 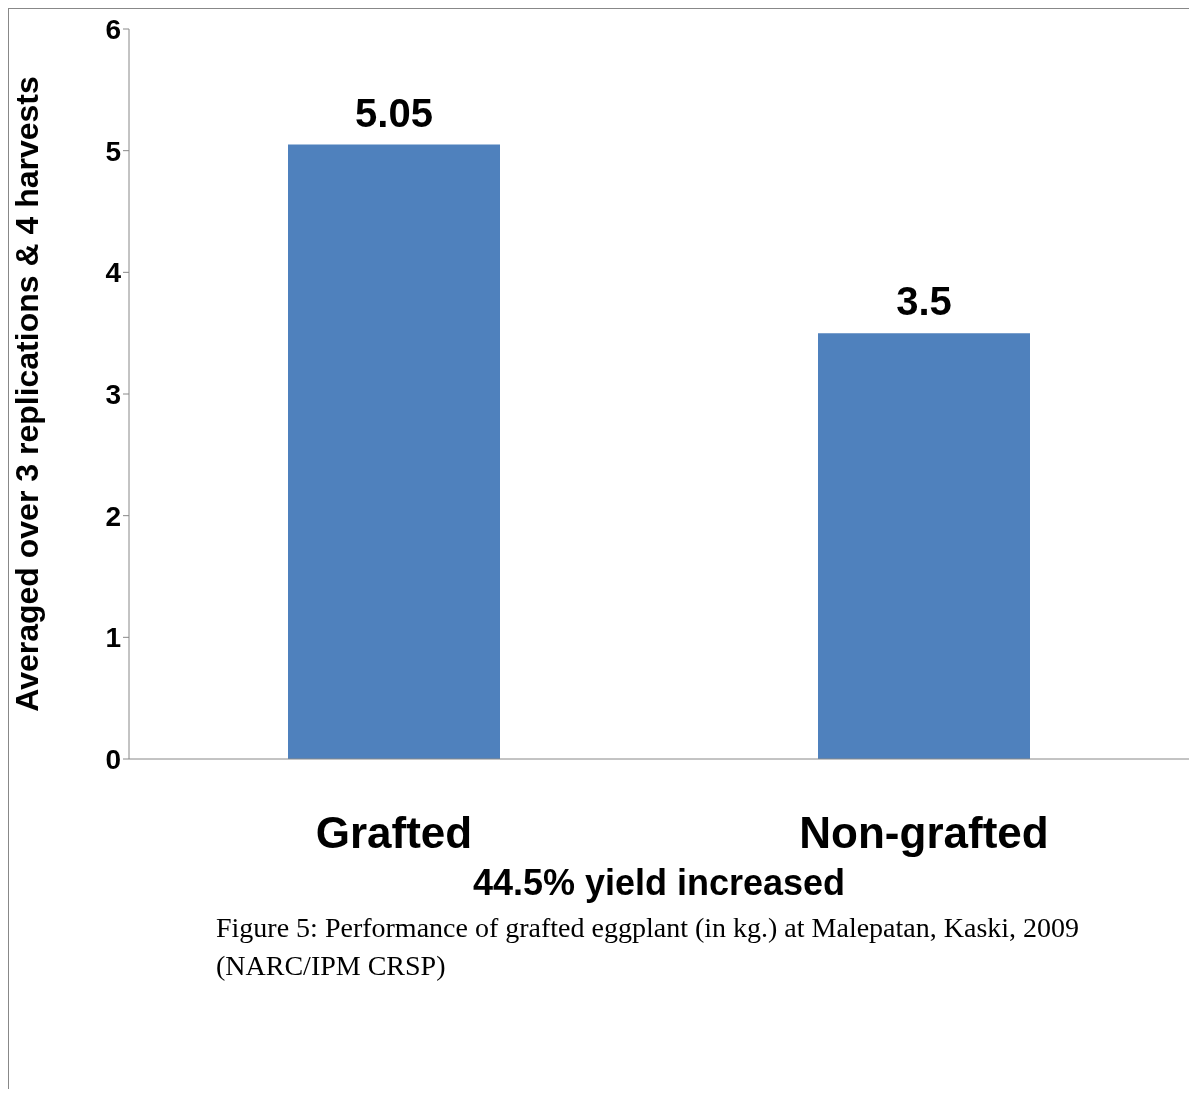 What do you see at coordinates (113, 759) in the screenshot?
I see `y-tick-label: 0` at bounding box center [113, 759].